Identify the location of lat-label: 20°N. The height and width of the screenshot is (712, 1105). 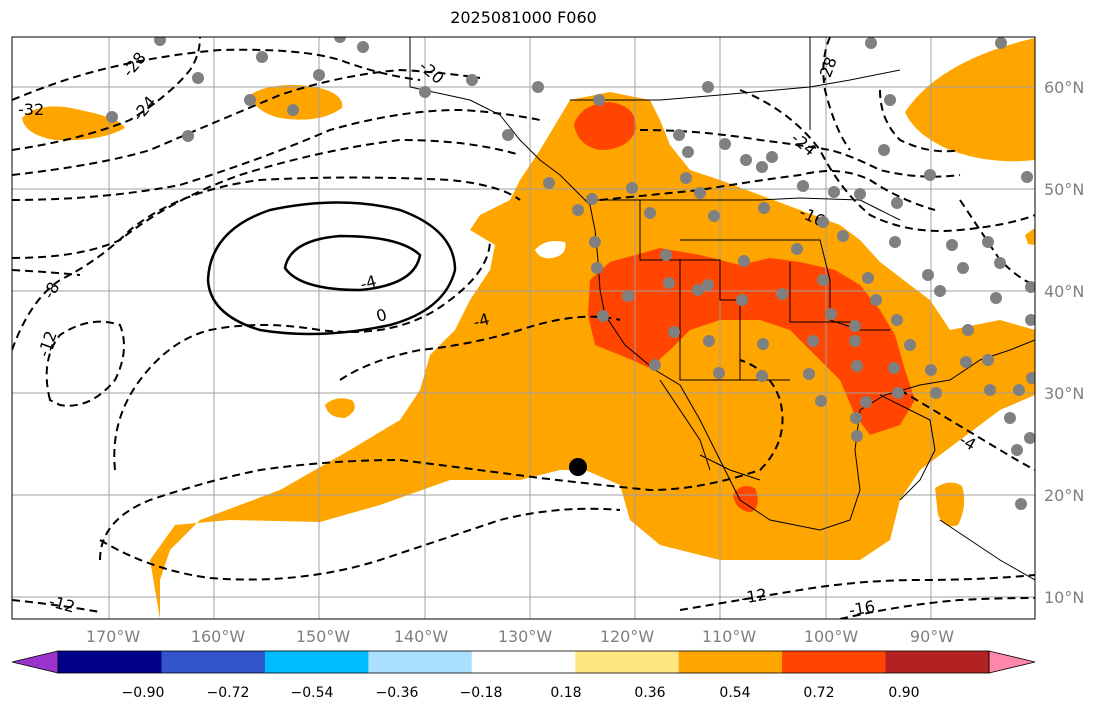
(1064, 495).